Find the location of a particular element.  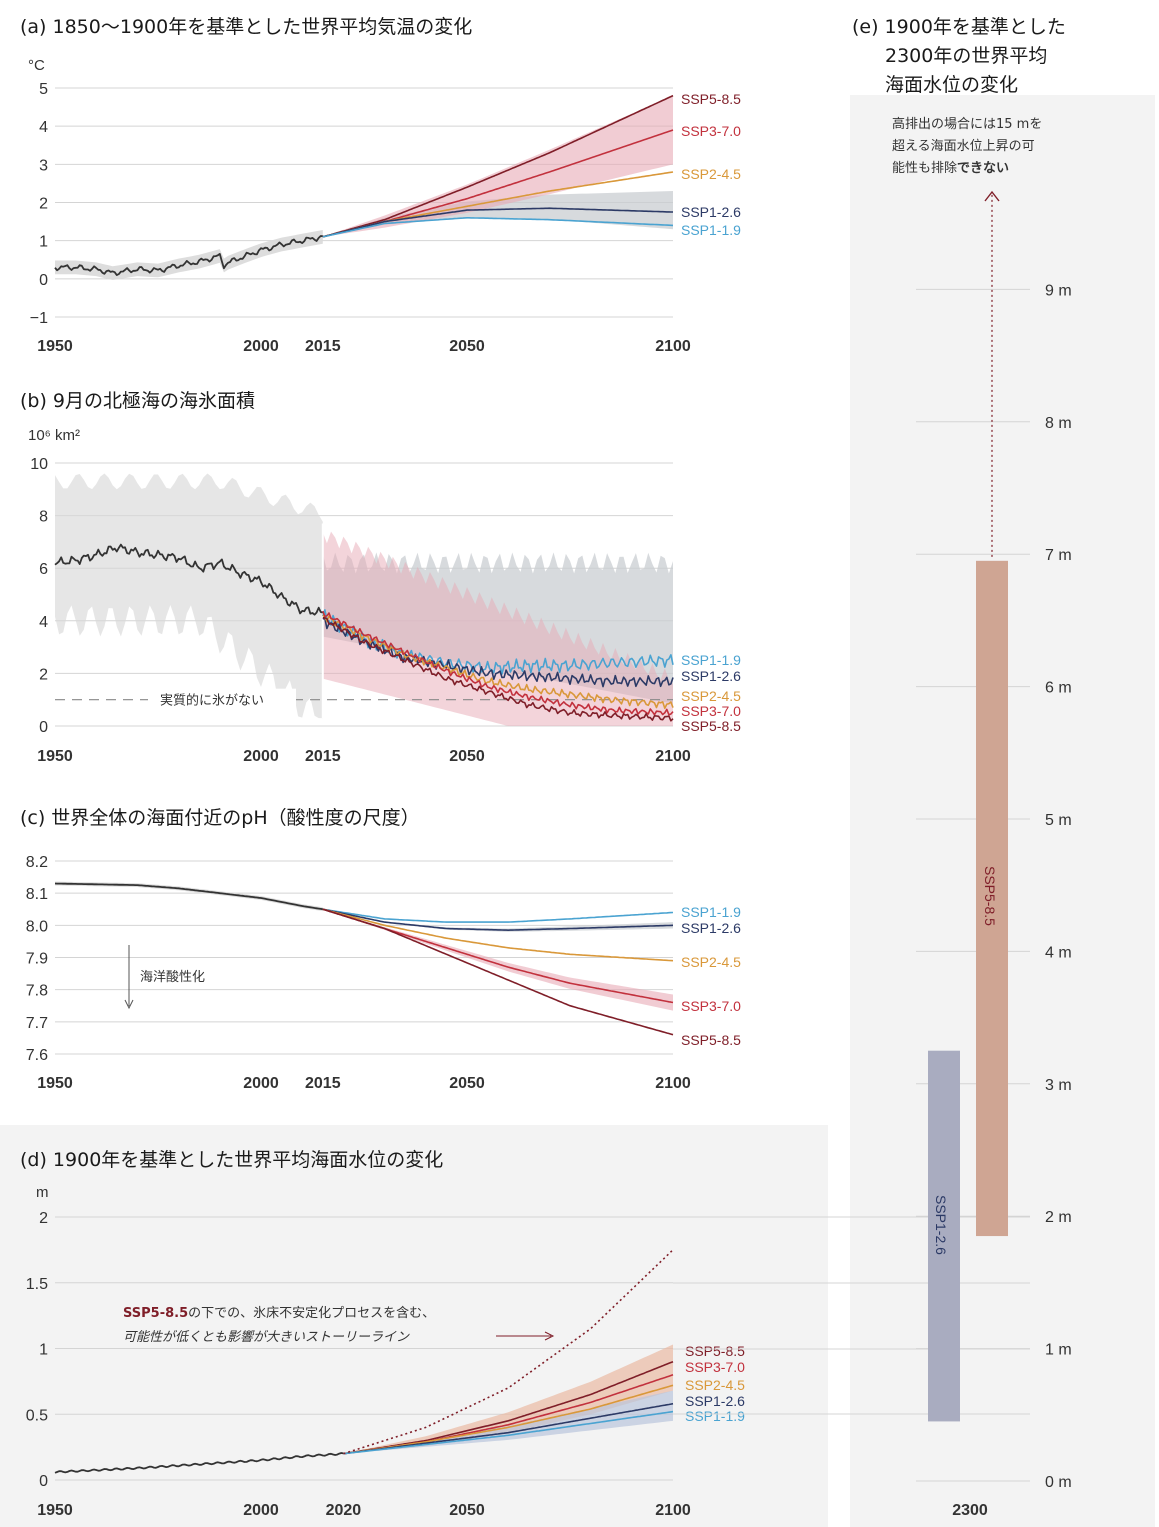

chart-e-note-line: 高排出の場合には15 mを is located at coordinates (967, 124).